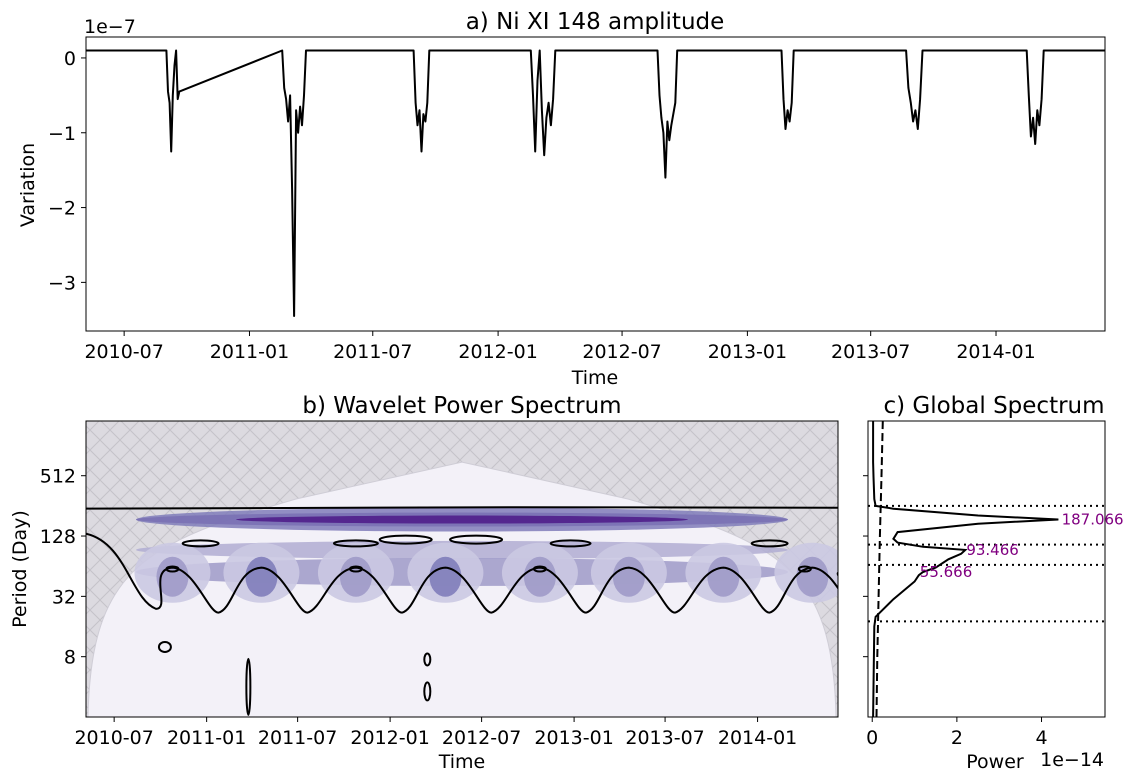 The width and height of the screenshot is (1139, 782). I want to click on x-tick-label: 0, so click(872, 738).